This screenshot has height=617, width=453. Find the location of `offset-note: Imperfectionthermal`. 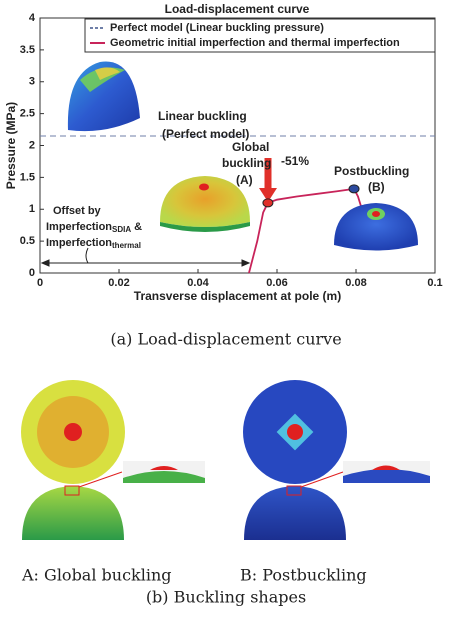

offset-note: Imperfectionthermal is located at coordinates (93, 243).